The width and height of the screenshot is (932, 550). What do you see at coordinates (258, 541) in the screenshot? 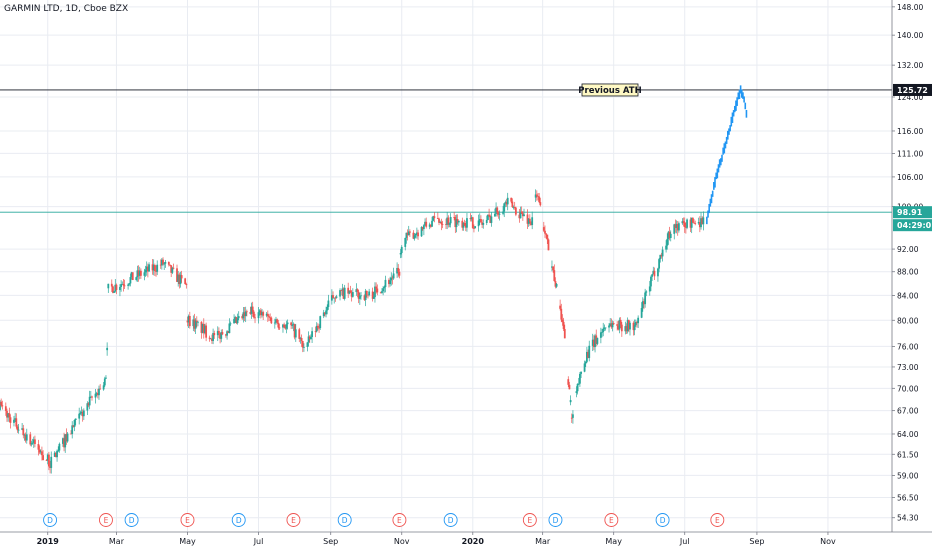
I see `x-tick-label: Jul` at bounding box center [258, 541].